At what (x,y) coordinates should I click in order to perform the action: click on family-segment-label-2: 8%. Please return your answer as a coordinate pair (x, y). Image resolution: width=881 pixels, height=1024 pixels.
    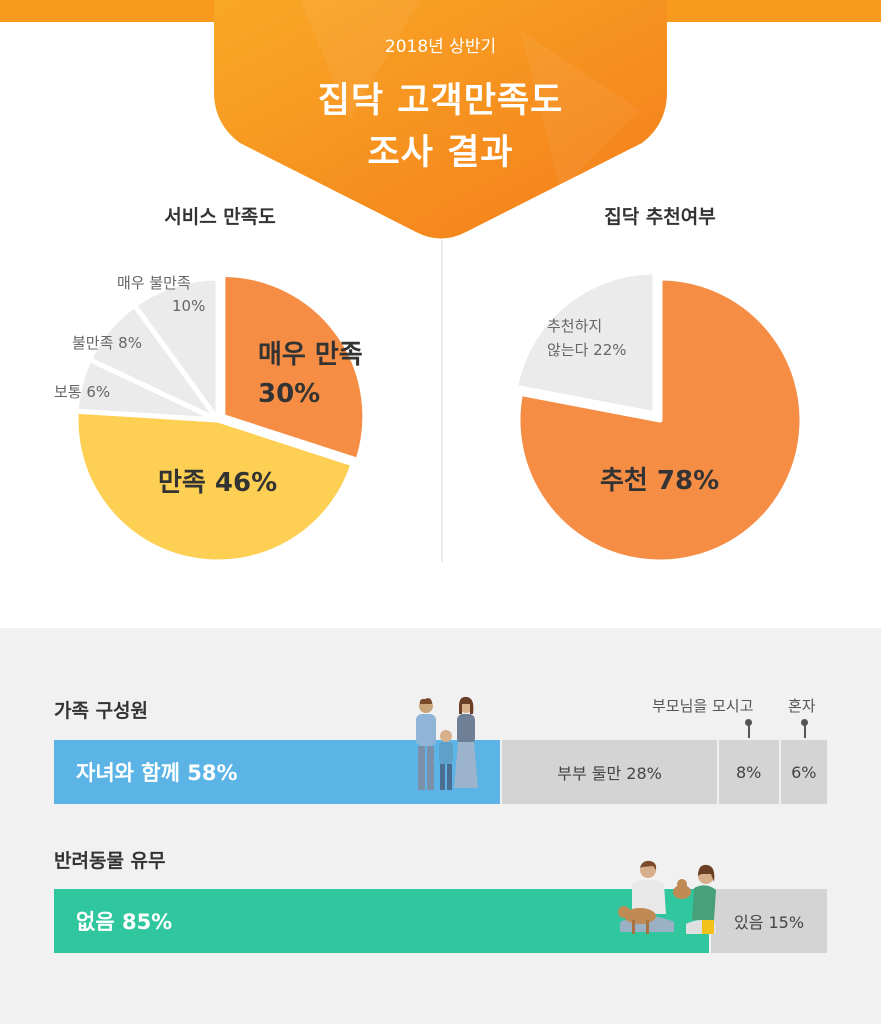
    Looking at the image, I should click on (748, 772).